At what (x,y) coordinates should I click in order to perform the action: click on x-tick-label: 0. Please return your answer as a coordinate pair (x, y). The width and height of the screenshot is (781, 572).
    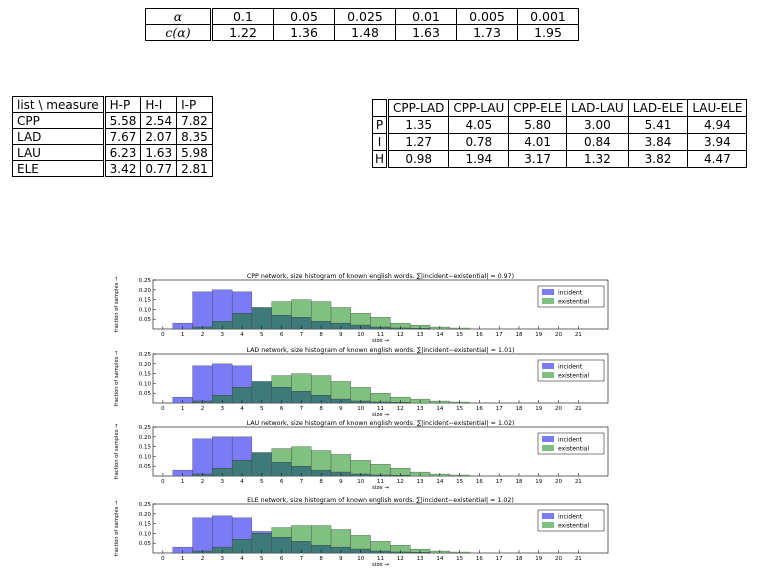
    Looking at the image, I should click on (163, 559).